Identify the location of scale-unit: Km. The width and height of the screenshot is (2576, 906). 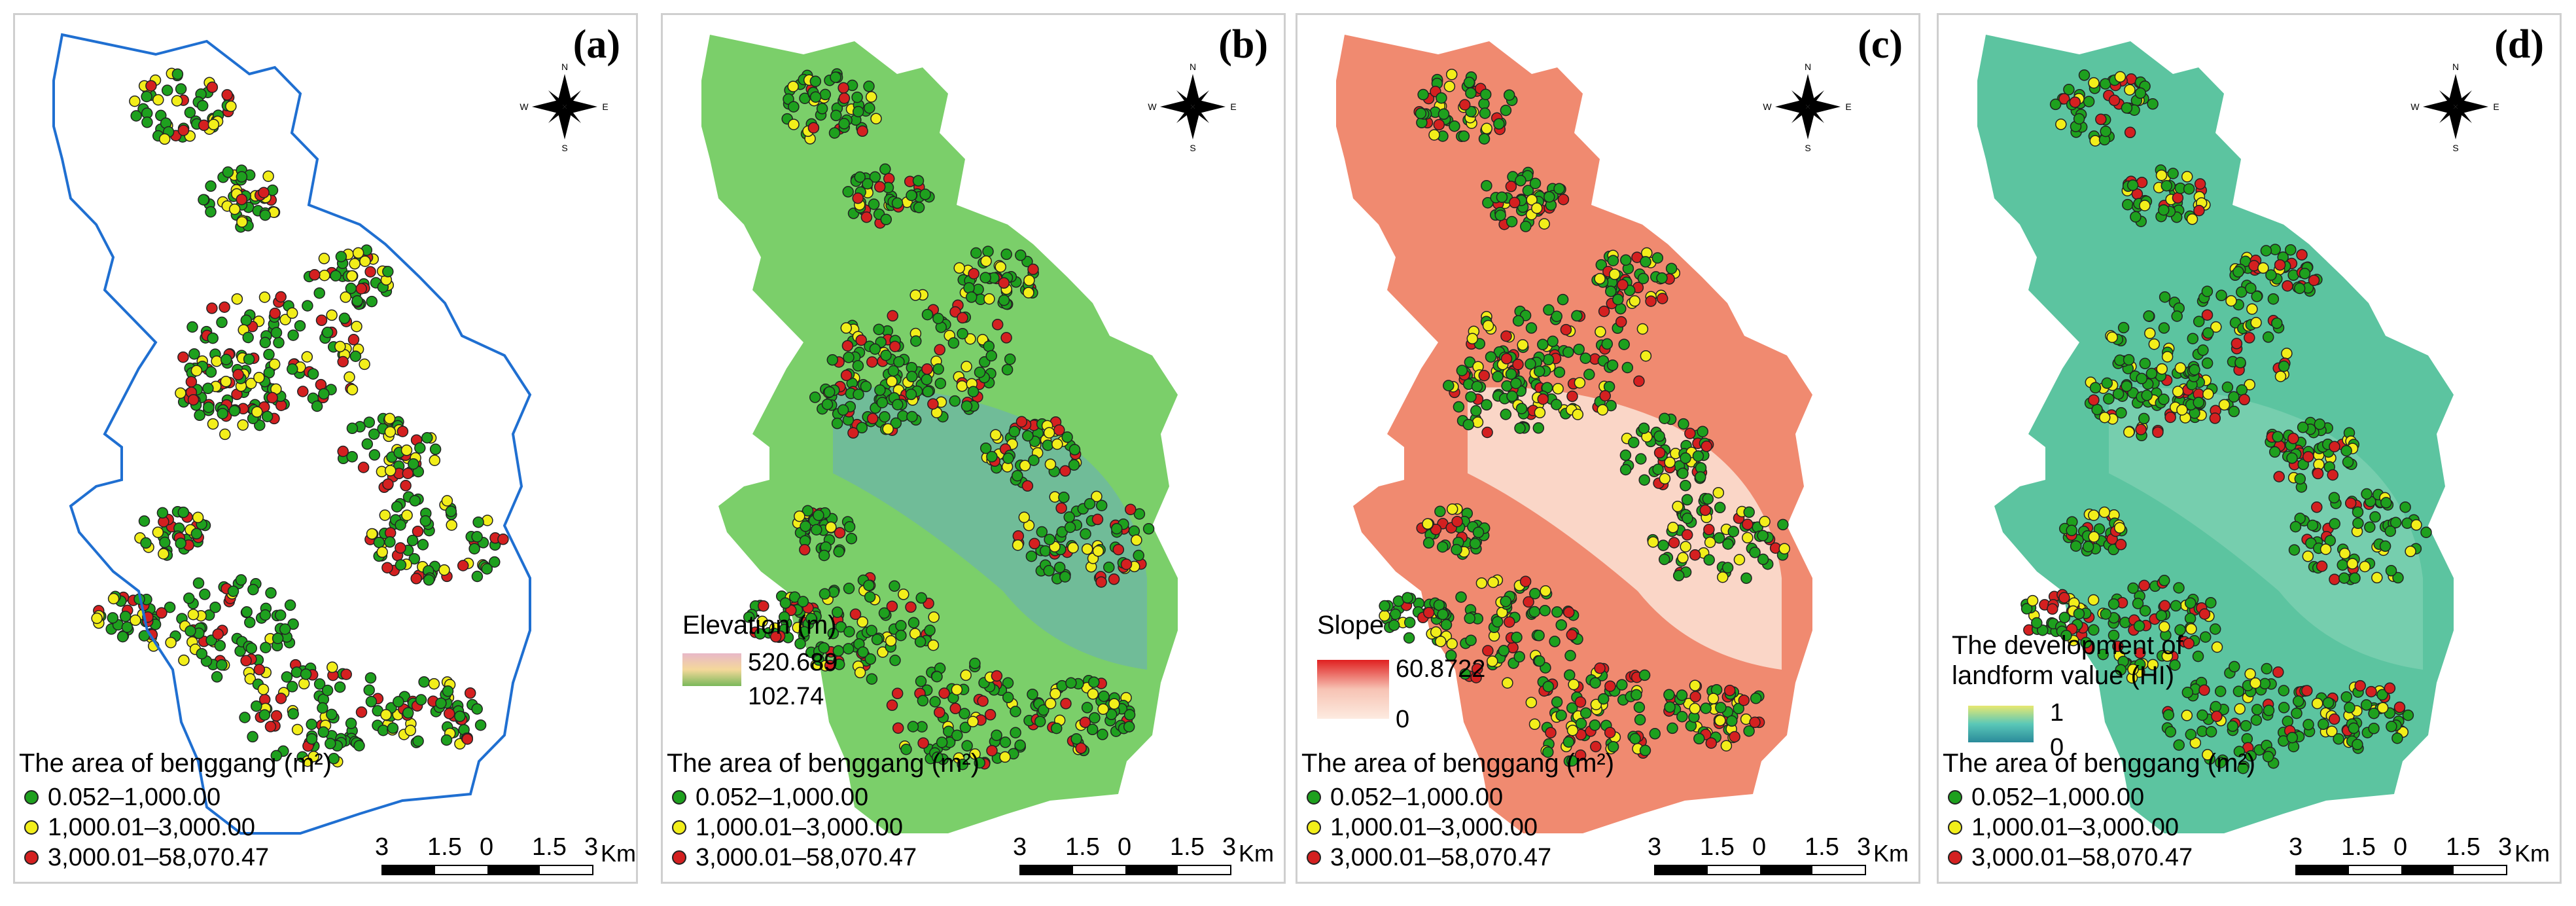
(1256, 853).